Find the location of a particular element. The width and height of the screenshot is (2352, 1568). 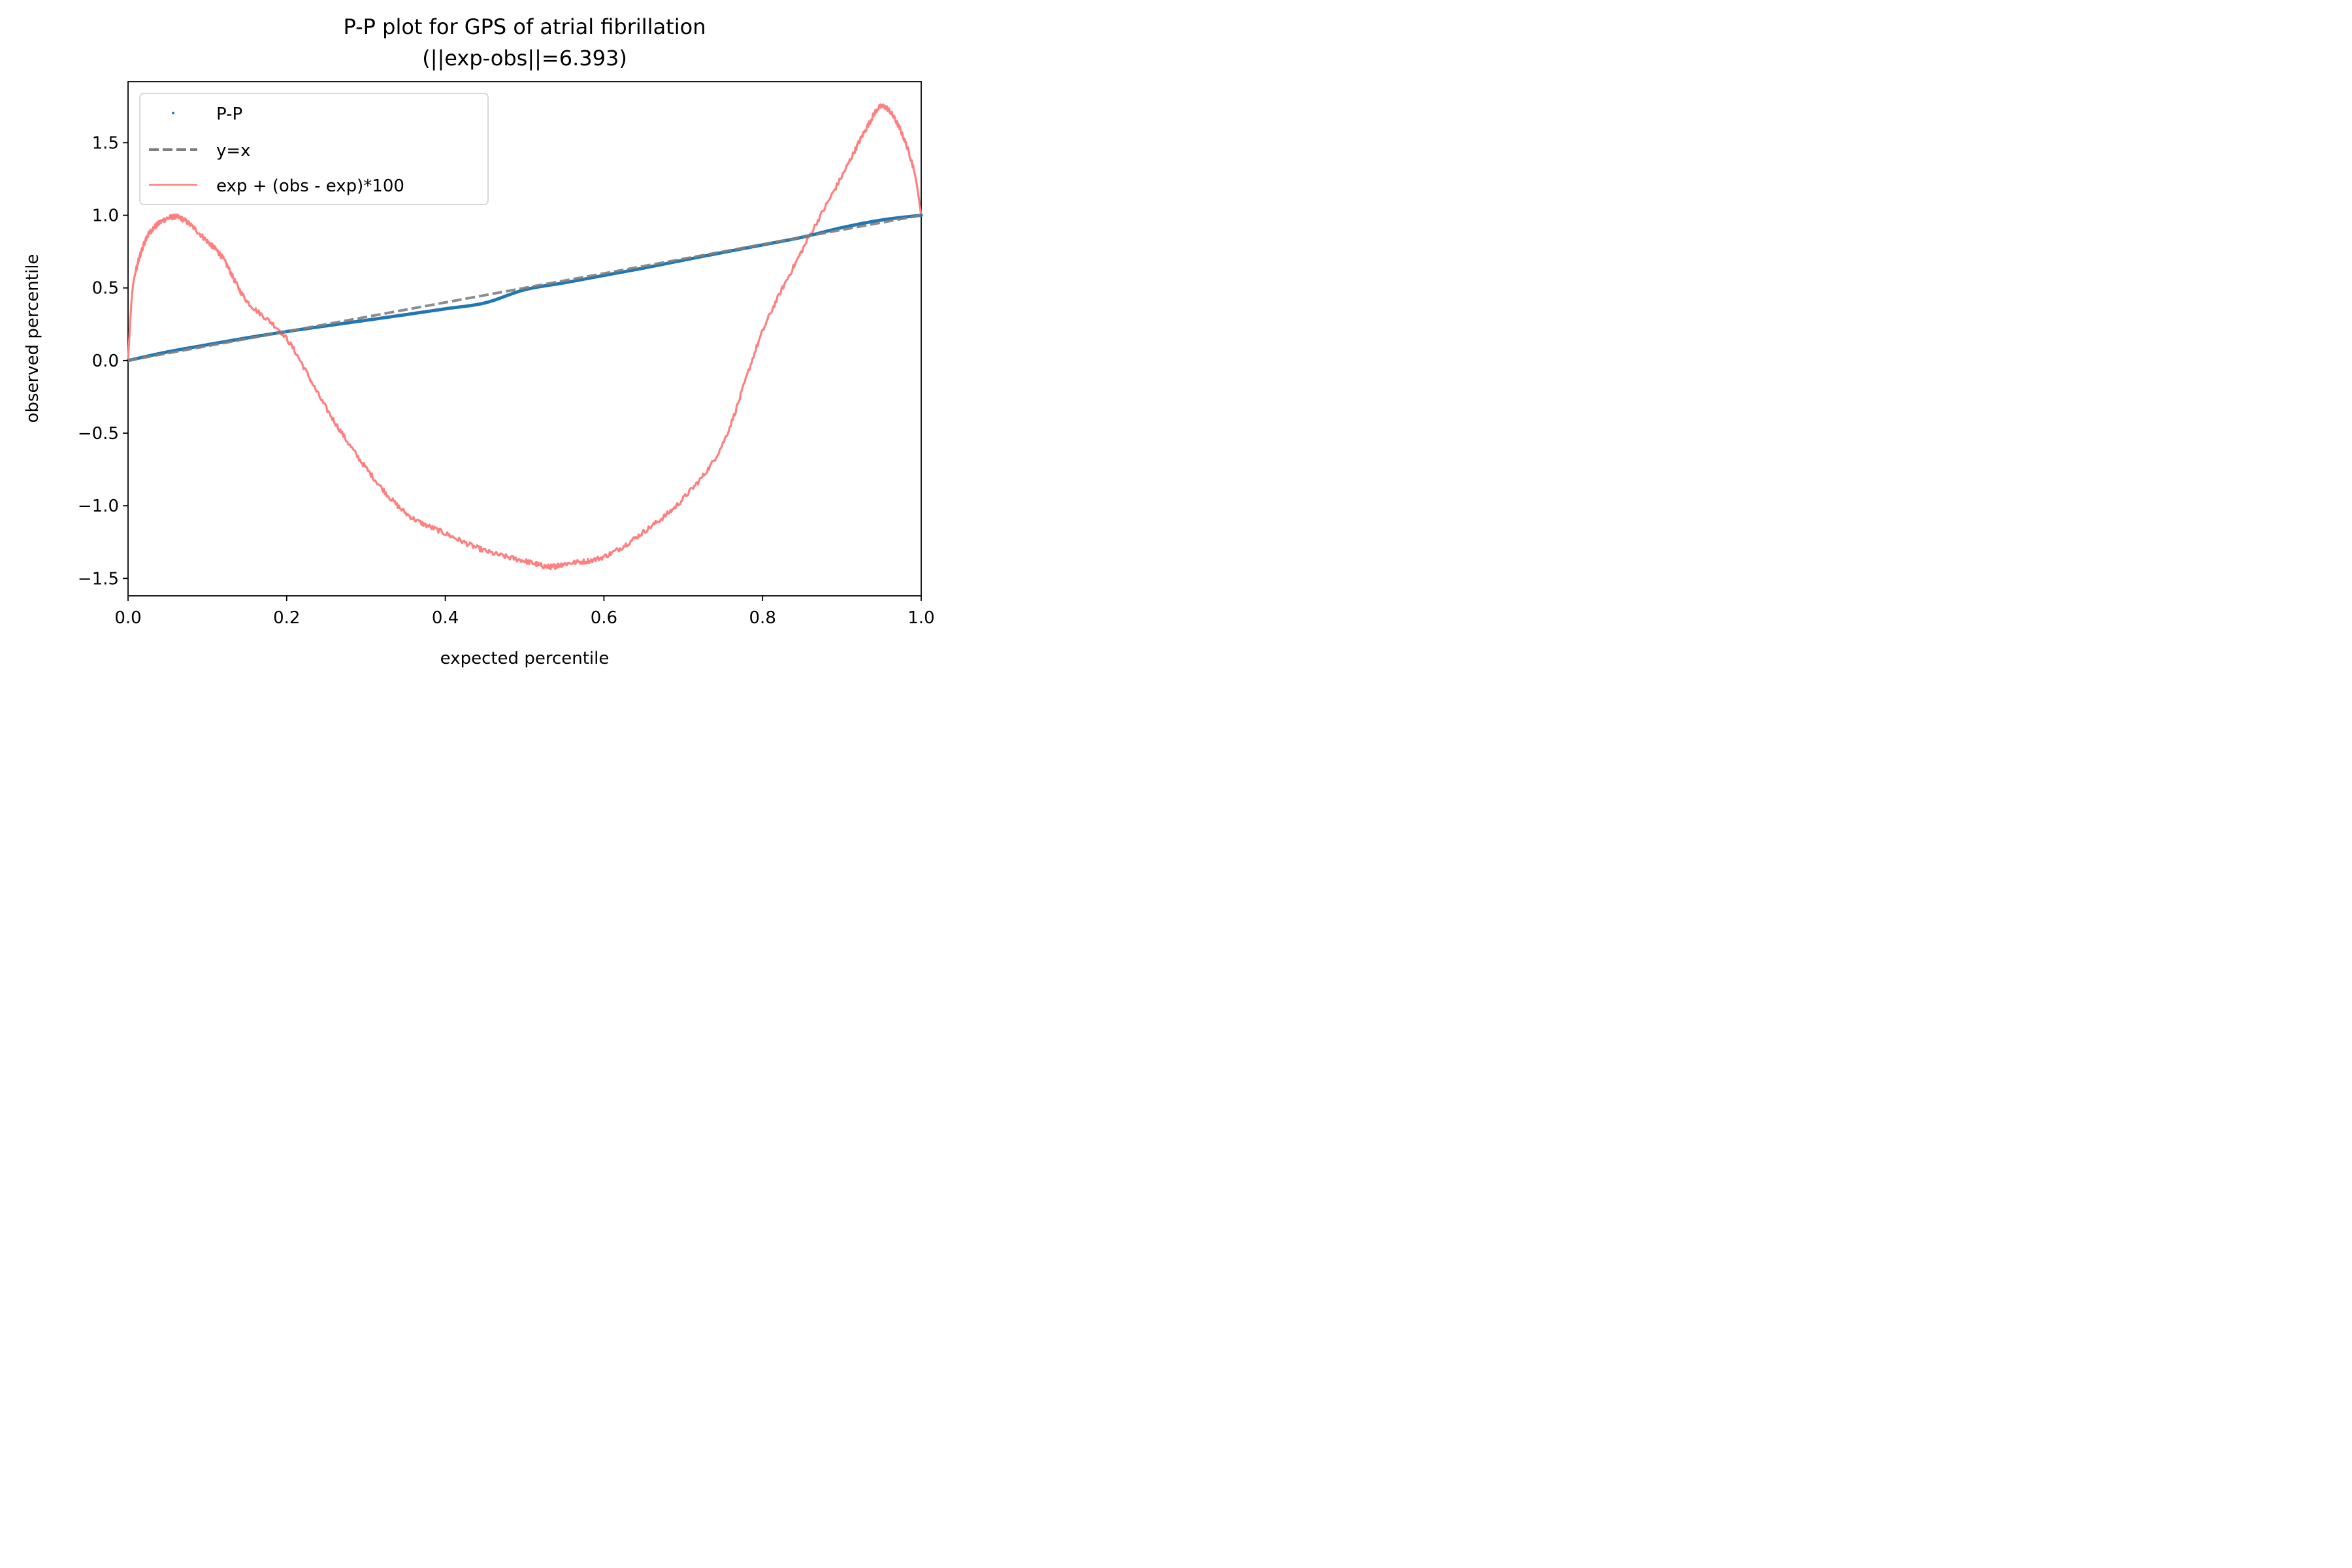

y-tick-label: 1.0 is located at coordinates (105, 216).